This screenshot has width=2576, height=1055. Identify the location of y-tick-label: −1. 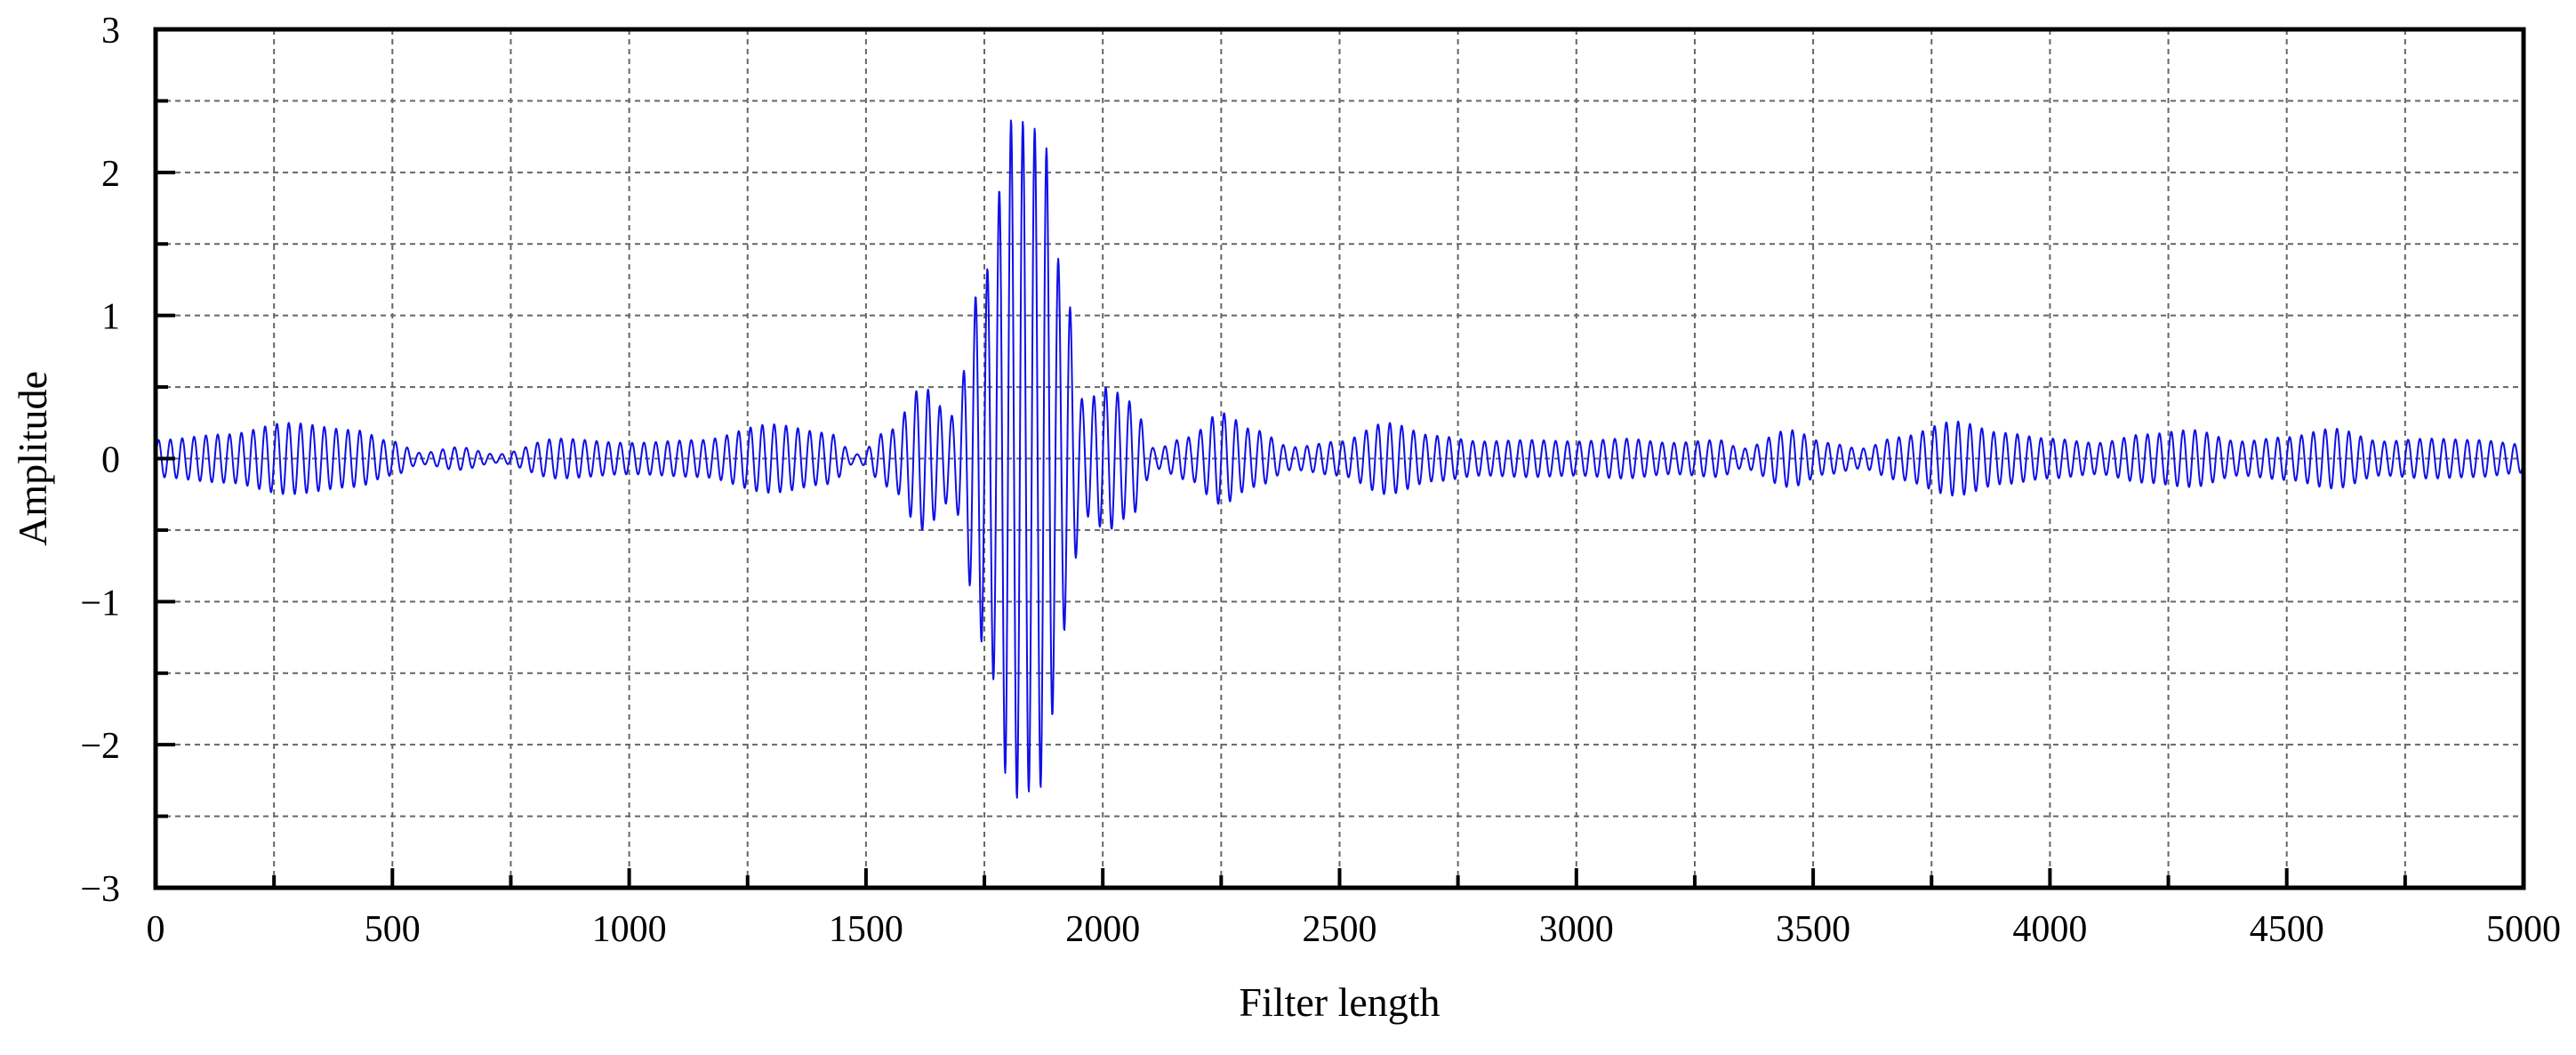
(100, 604).